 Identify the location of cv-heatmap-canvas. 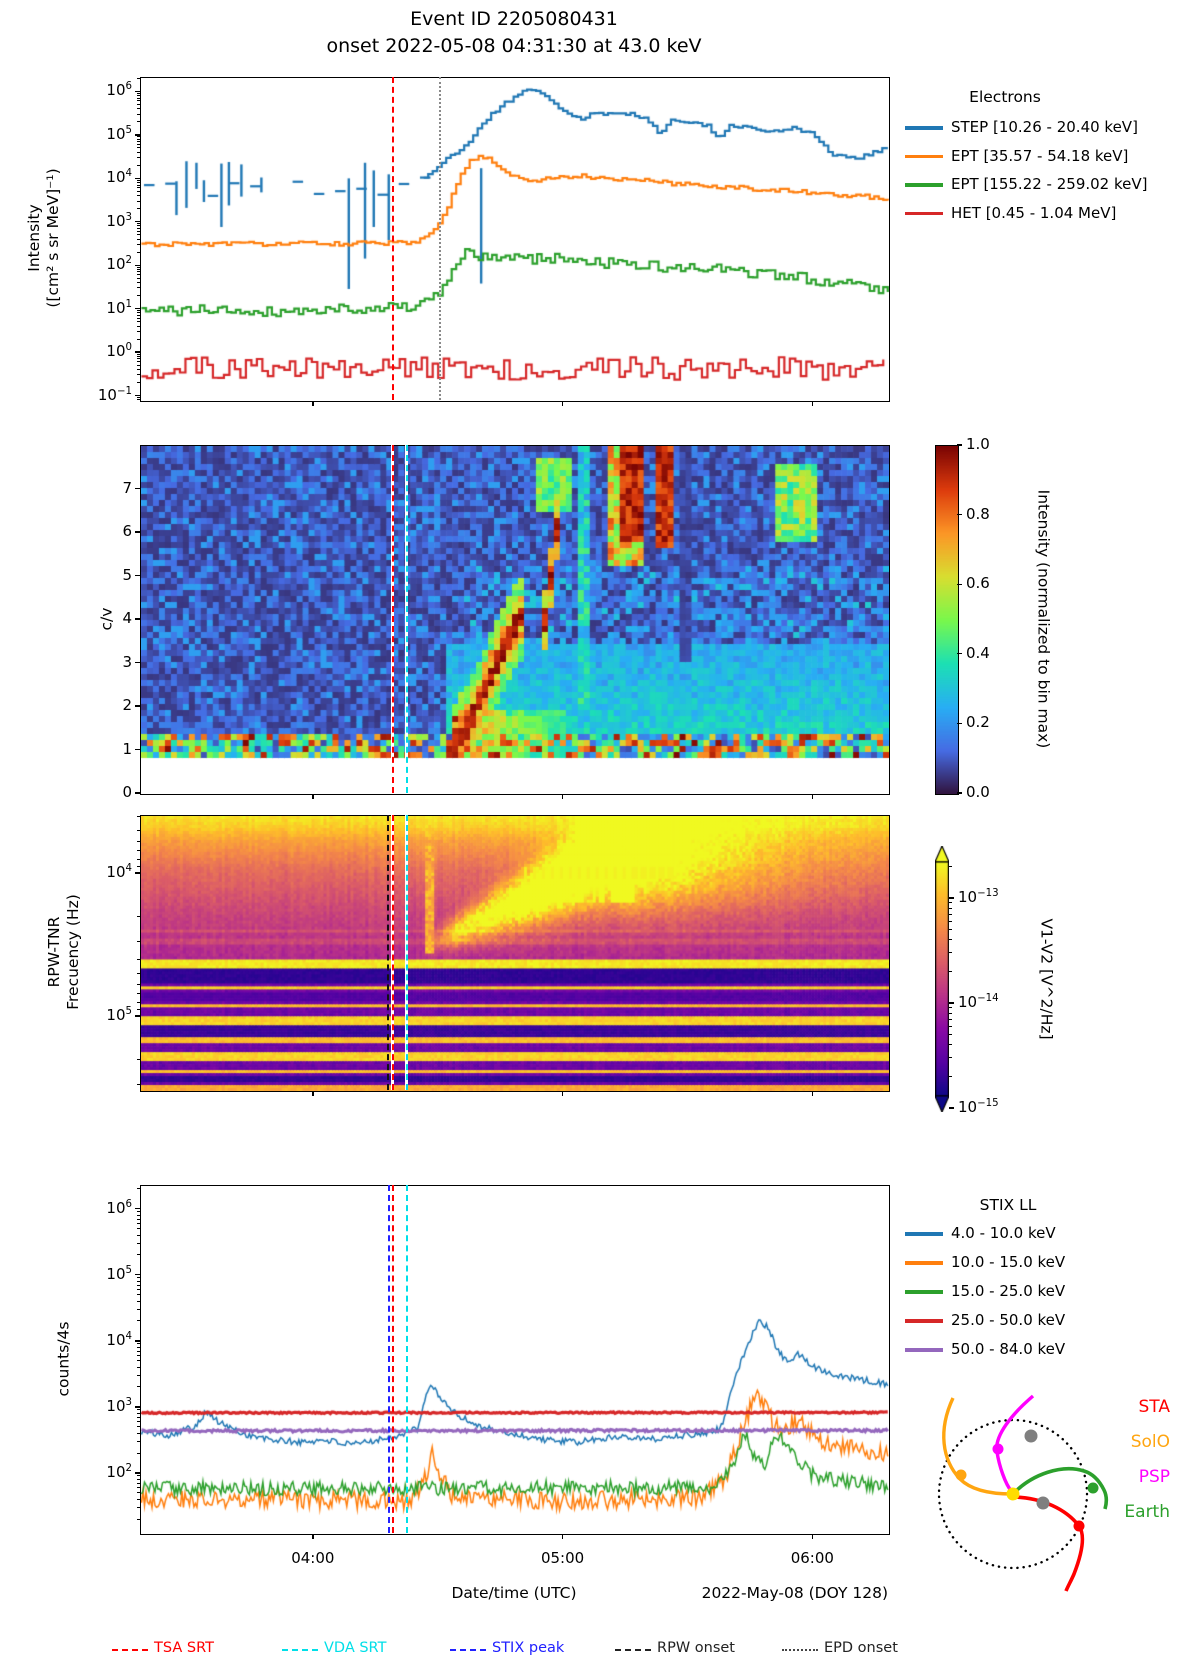
(515, 620).